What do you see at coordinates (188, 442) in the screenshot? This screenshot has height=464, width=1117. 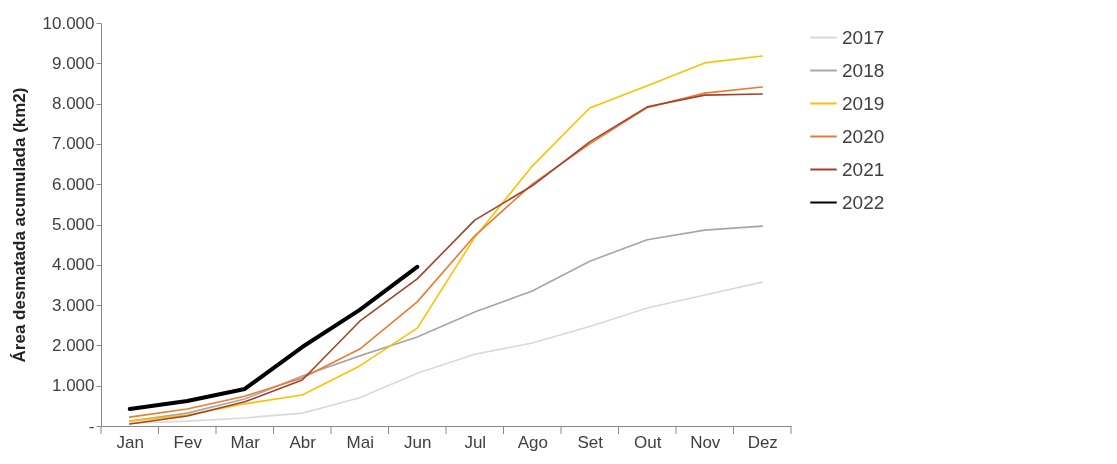 I see `x-tick-label: Fev` at bounding box center [188, 442].